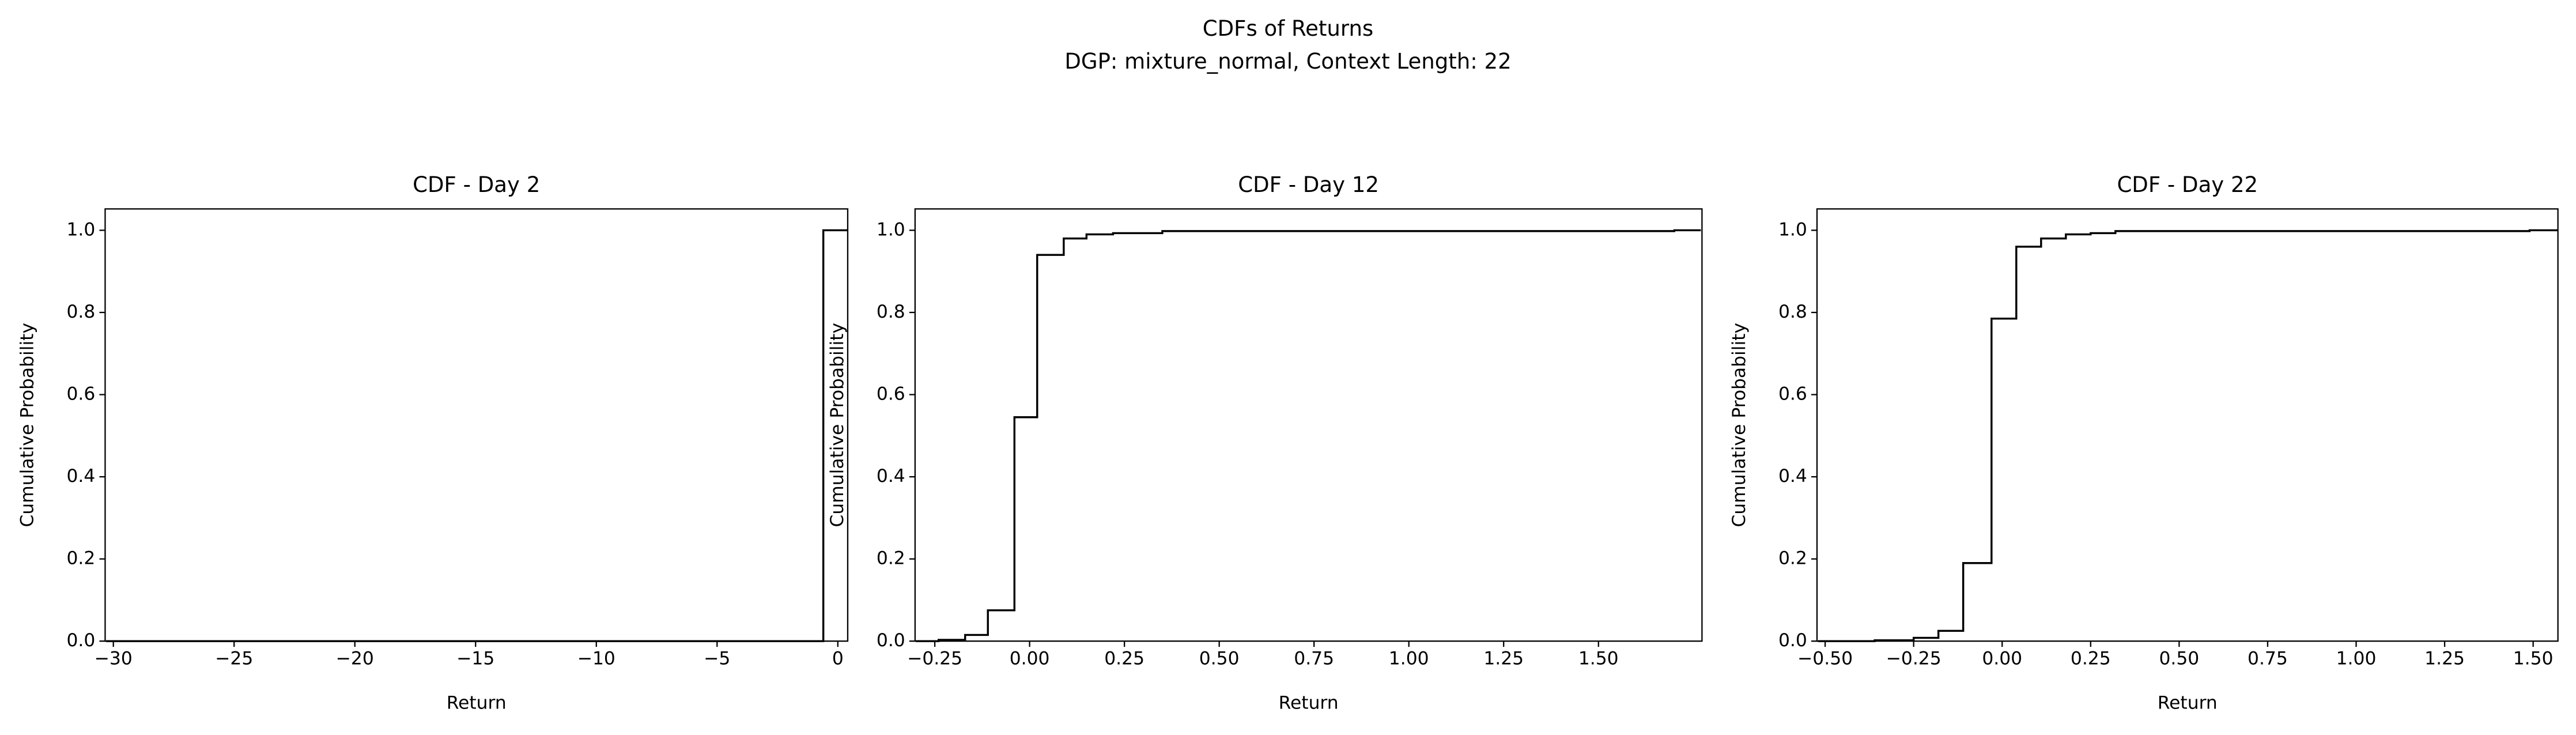  I want to click on x-tick-label: −15, so click(475, 659).